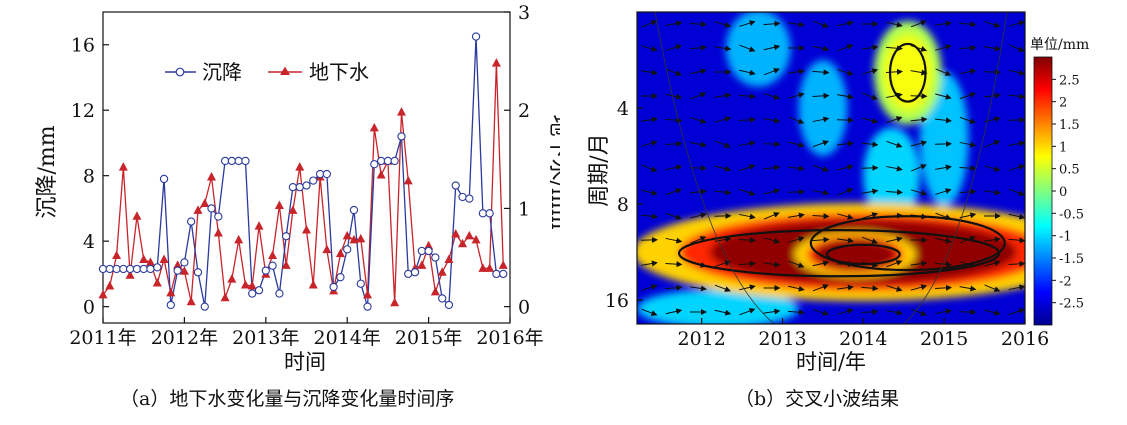  I want to click on y-right-tick-label: 0, so click(524, 308).